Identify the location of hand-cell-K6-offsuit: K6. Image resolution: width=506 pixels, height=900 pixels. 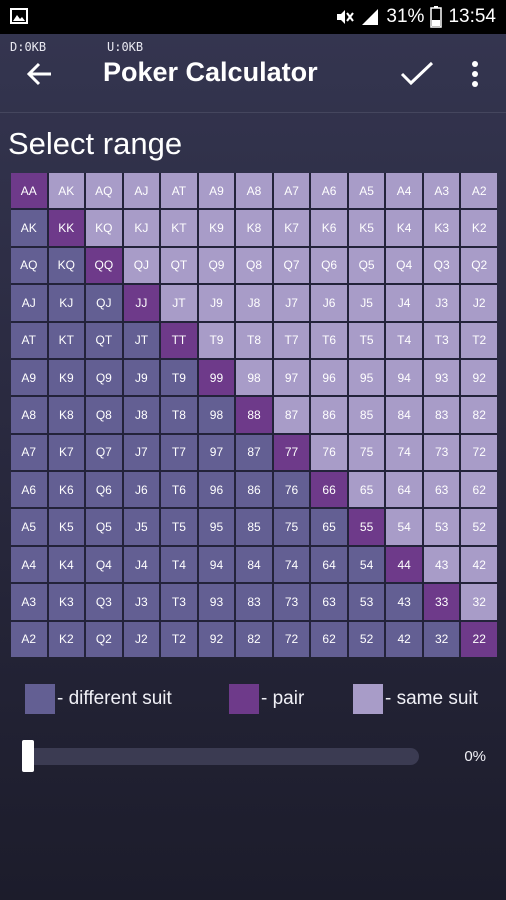
(66, 490).